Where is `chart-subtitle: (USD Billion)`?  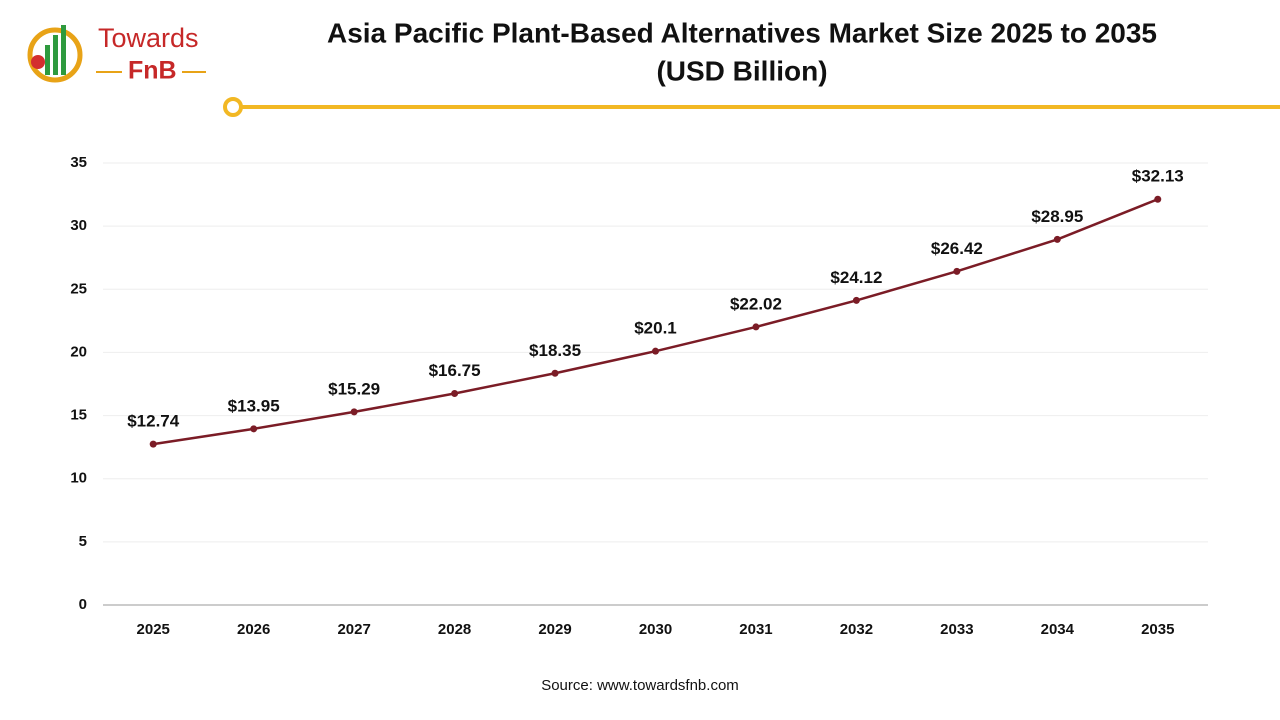
chart-subtitle: (USD Billion) is located at coordinates (741, 70).